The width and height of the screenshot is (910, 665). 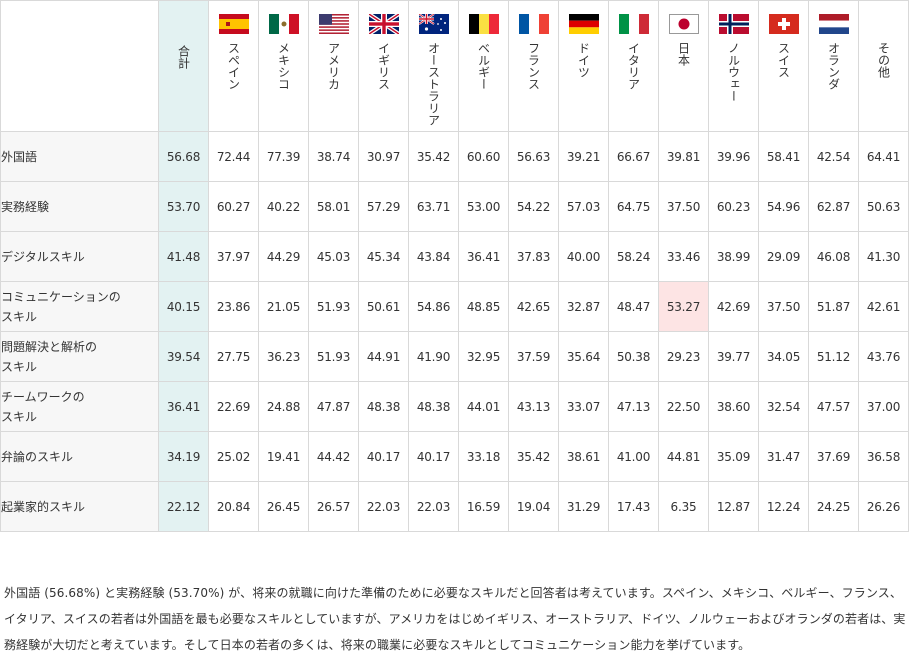 I want to click on value-cell: 72.44, so click(x=233, y=156).